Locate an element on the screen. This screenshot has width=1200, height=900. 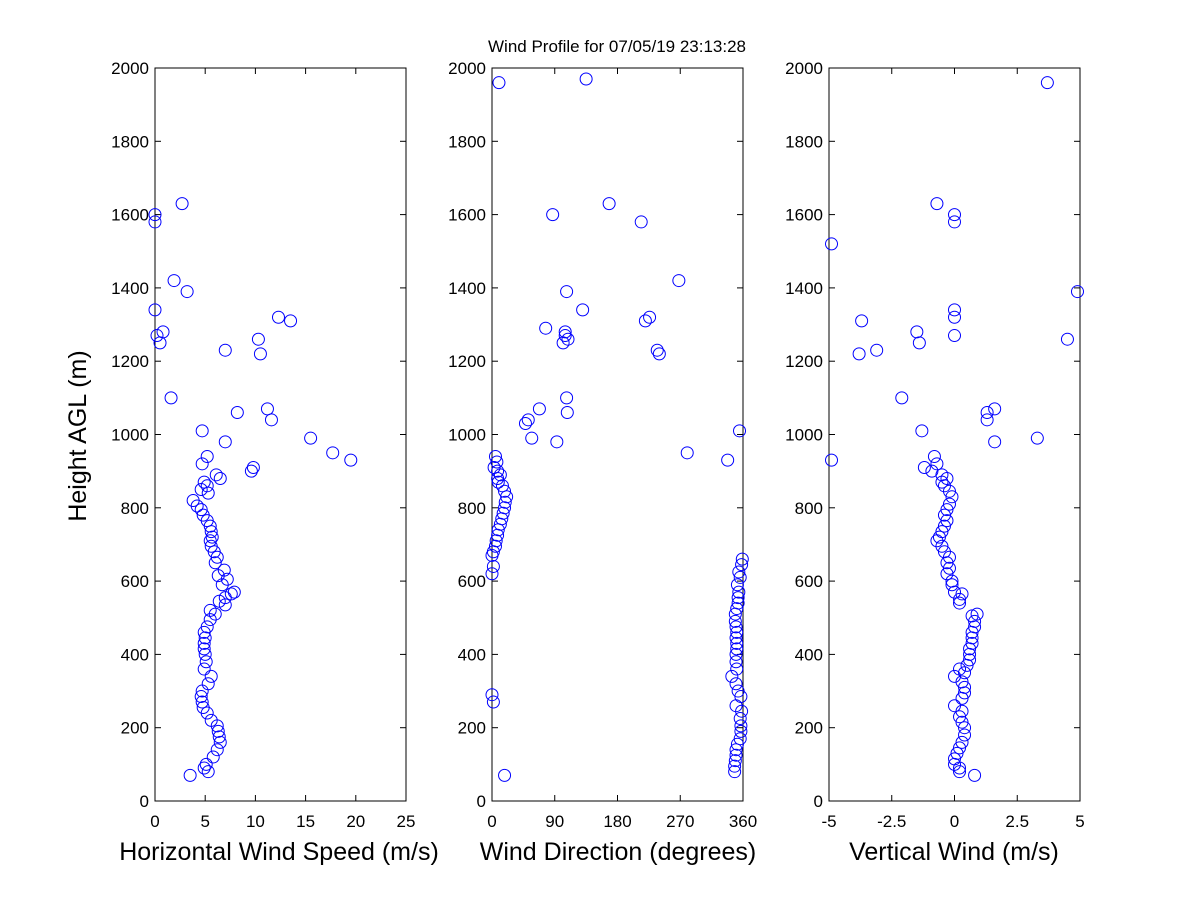
x-tick-label: 90 is located at coordinates (554, 821).